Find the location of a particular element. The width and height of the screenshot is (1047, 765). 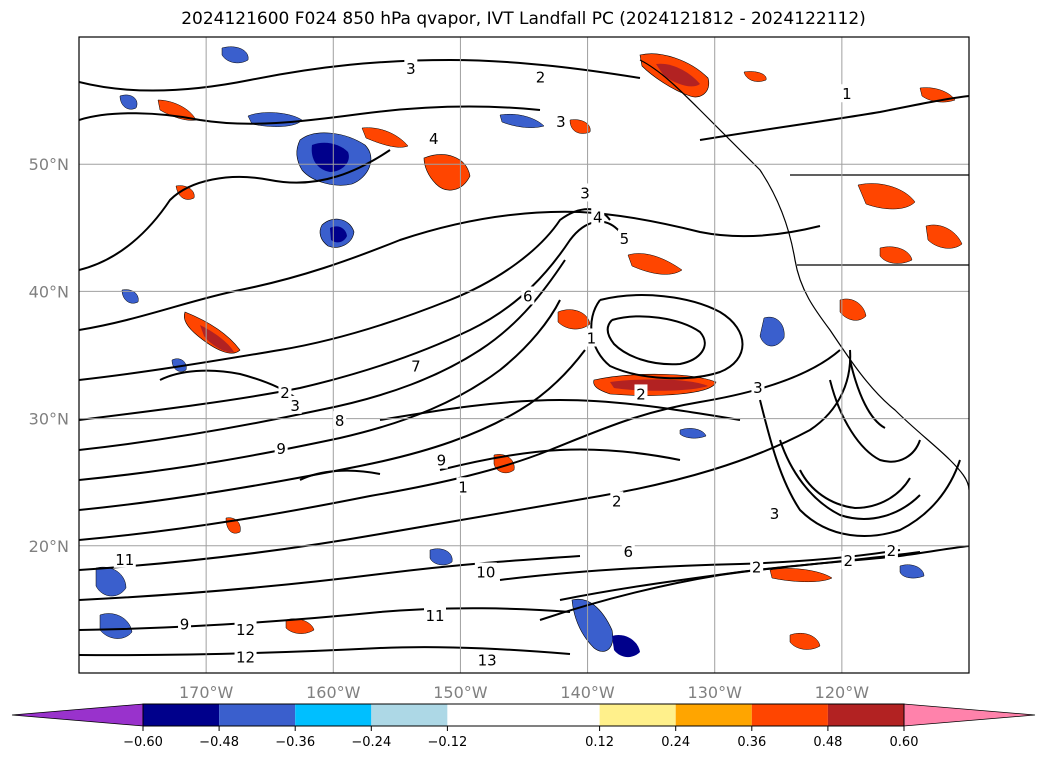

colorbar-tick-label: −0.60 is located at coordinates (143, 742).